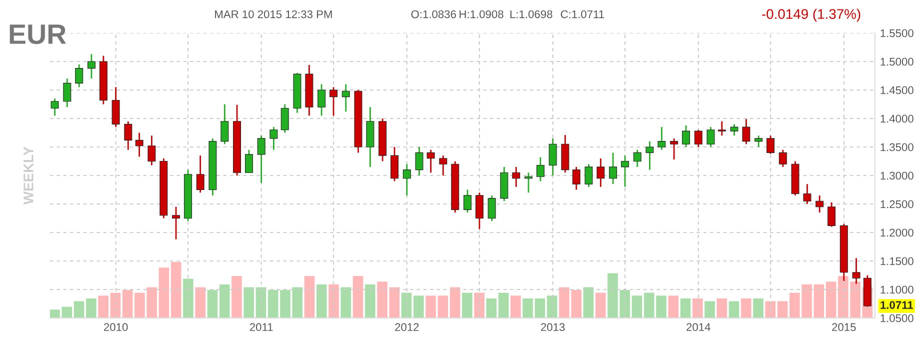  What do you see at coordinates (897, 232) in the screenshot?
I see `y-tick-label: 1.2000` at bounding box center [897, 232].